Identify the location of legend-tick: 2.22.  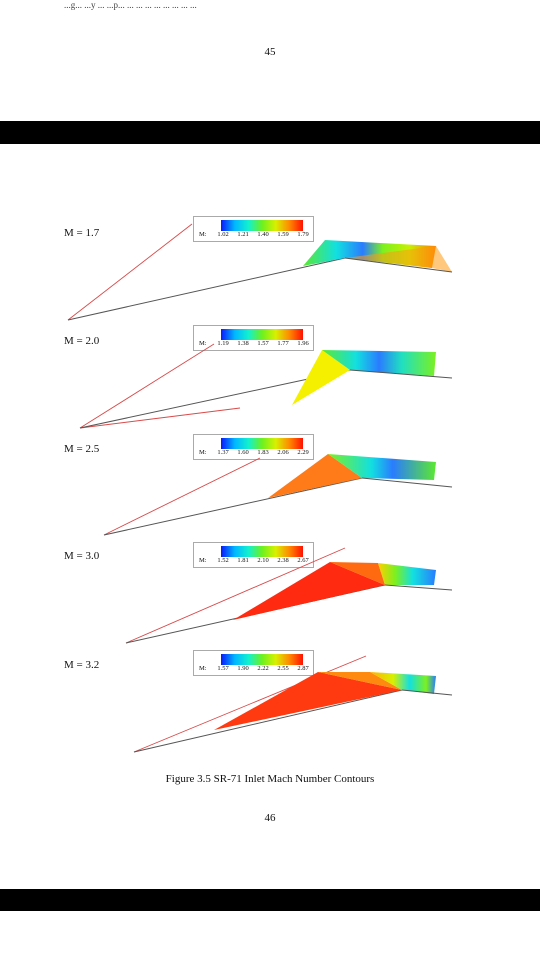
(263, 668).